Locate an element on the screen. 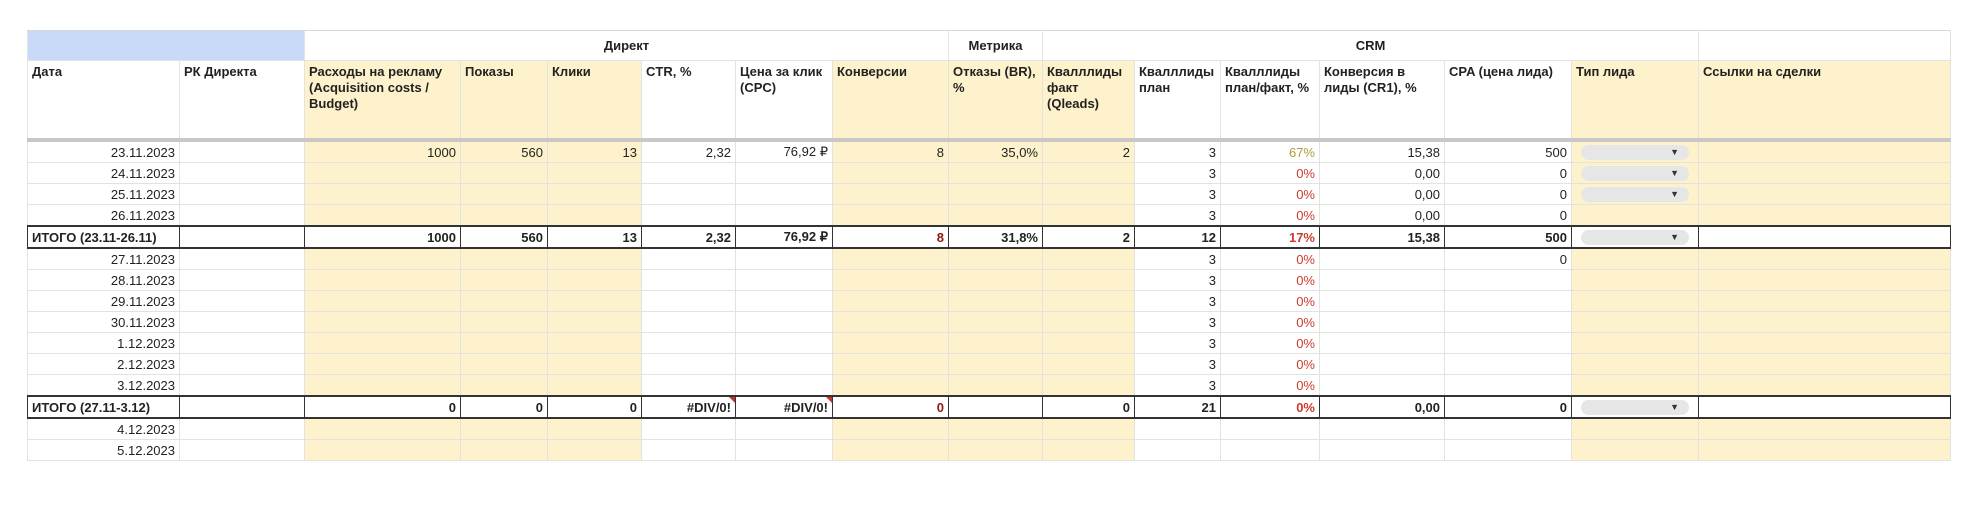  group-header-cell: Директ is located at coordinates (626, 45).